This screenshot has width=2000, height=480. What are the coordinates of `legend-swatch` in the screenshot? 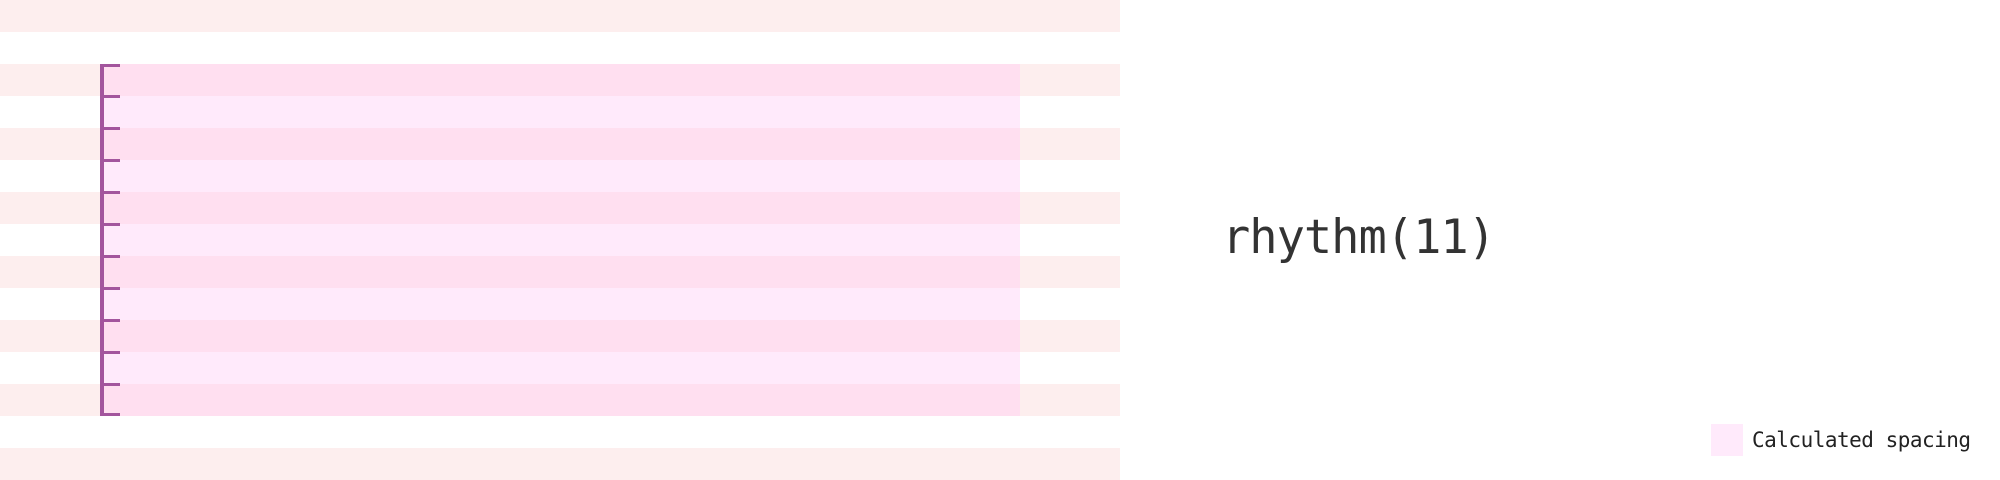 It's located at (1727, 440).